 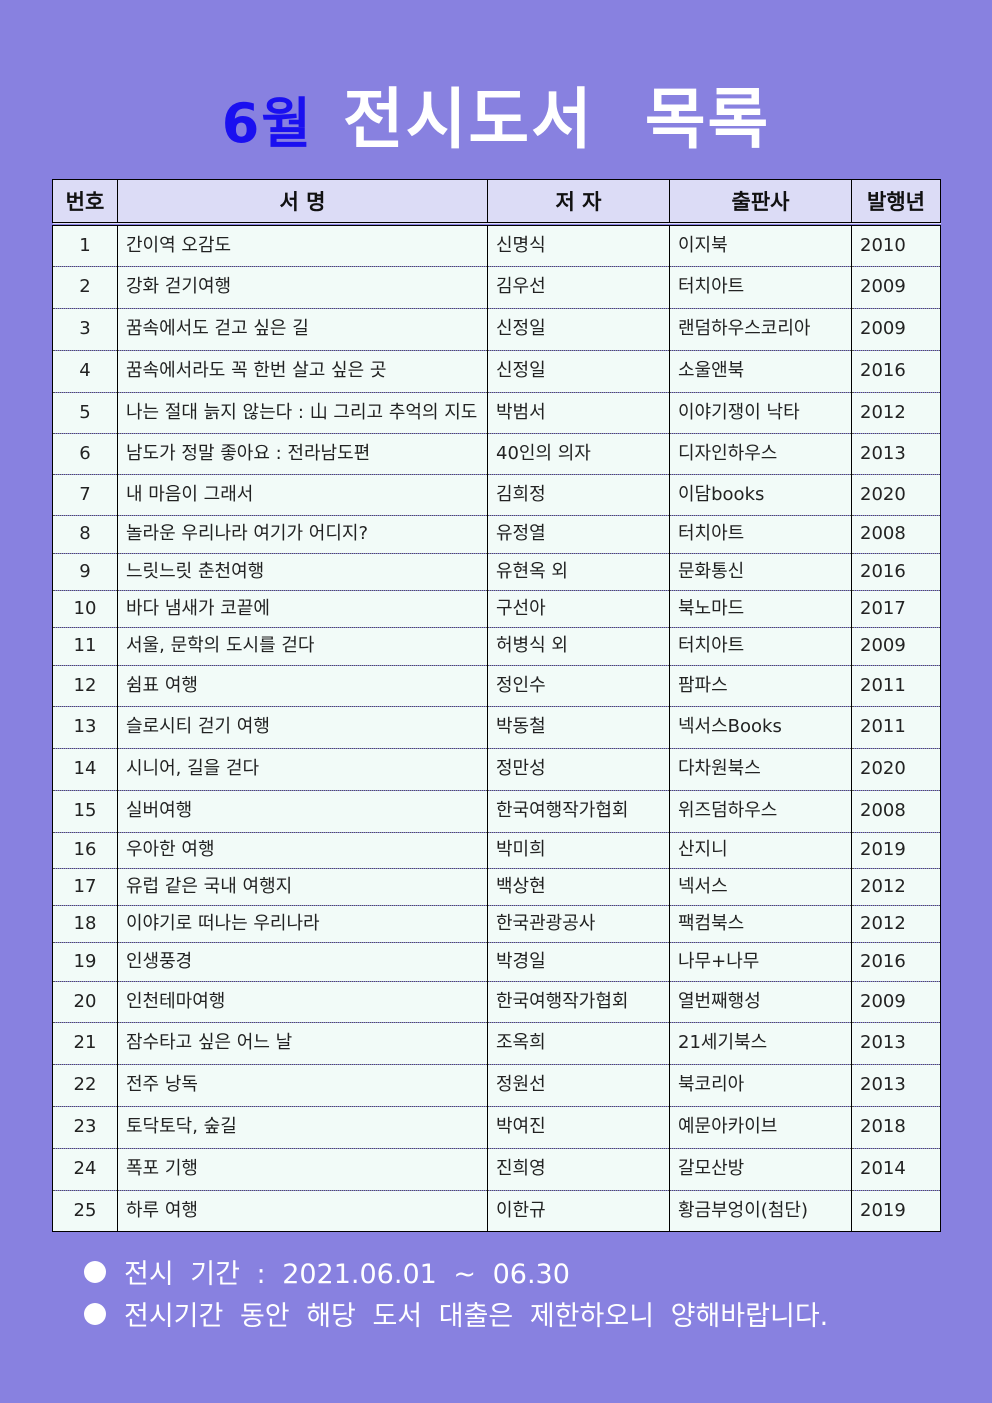 What do you see at coordinates (302, 572) in the screenshot?
I see `row-title: 느릿느릿 춘천여행` at bounding box center [302, 572].